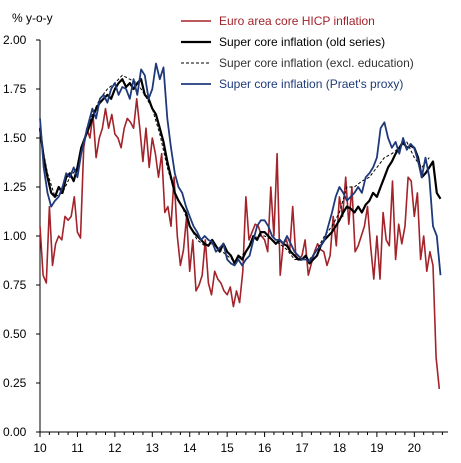 The image size is (461, 463). I want to click on y-tick-label: 1.50, so click(15, 138).